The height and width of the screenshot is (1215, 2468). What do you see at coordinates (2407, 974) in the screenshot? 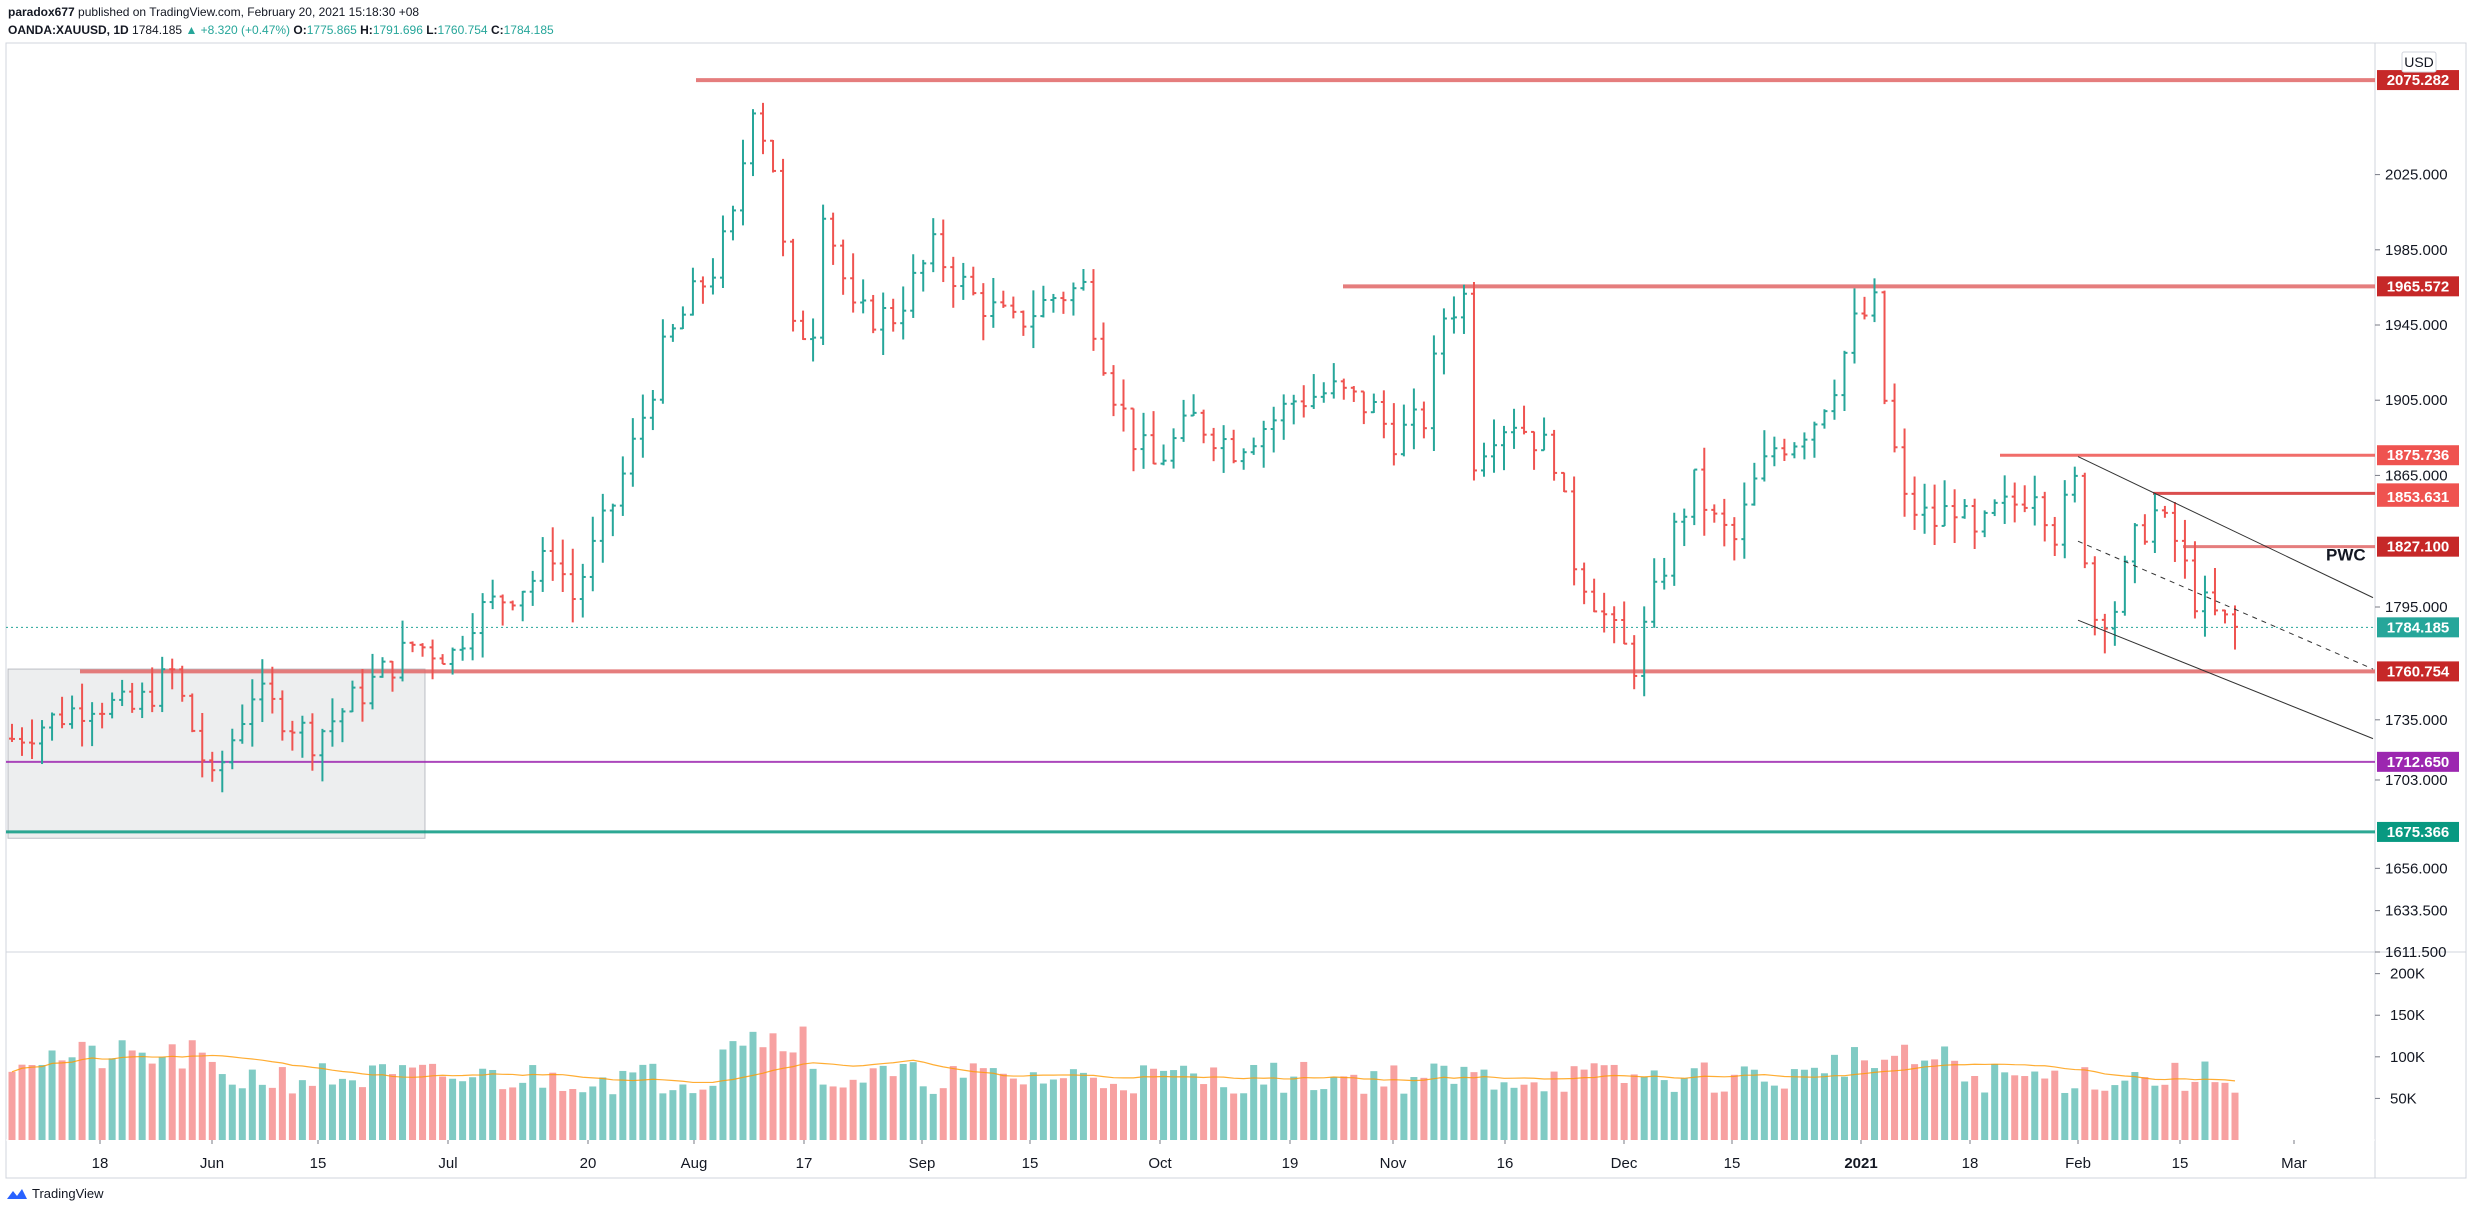
I see `volume-y-tick-label: 200K` at bounding box center [2407, 974].